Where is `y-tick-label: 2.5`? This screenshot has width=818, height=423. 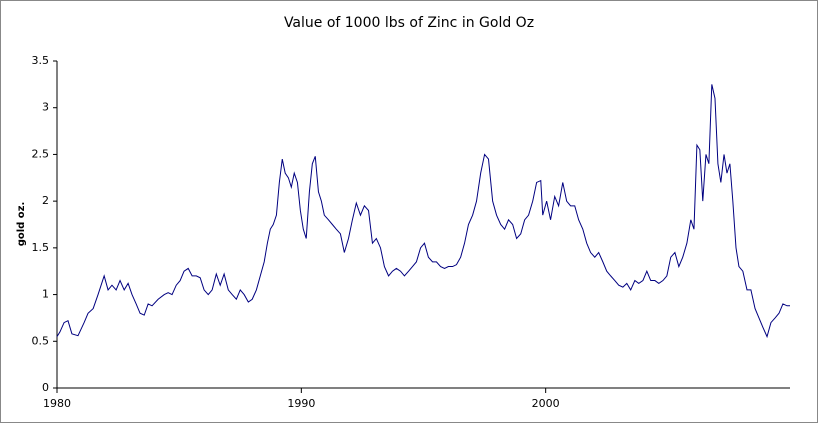
y-tick-label: 2.5 is located at coordinates (41, 153).